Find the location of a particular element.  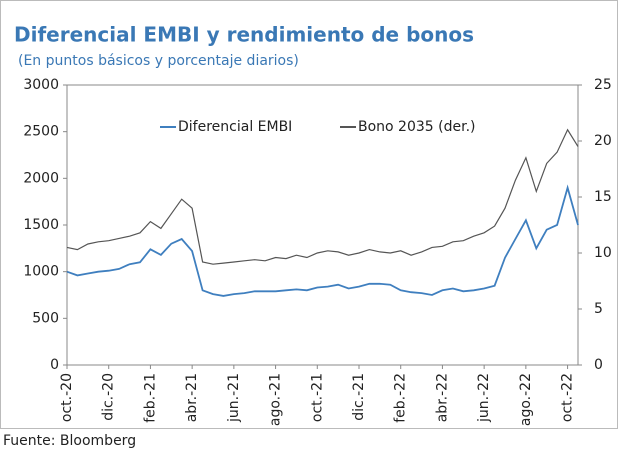

x-tick-label: abr.-21 is located at coordinates (192, 397).